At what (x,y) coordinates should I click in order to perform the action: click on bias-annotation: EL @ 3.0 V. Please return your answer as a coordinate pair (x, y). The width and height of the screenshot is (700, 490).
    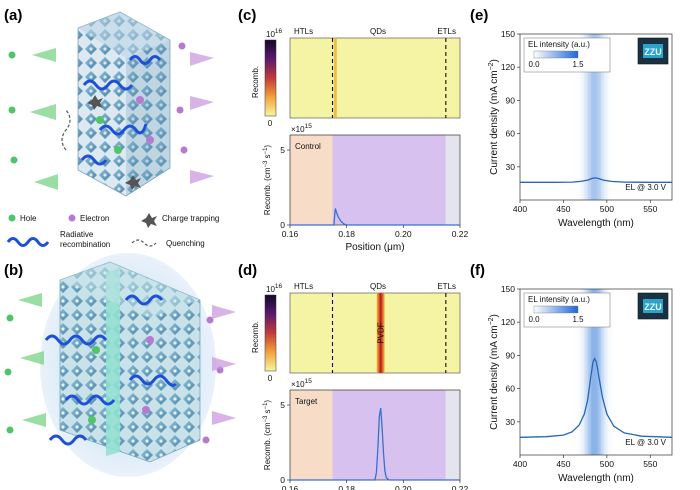
    Looking at the image, I should click on (645, 442).